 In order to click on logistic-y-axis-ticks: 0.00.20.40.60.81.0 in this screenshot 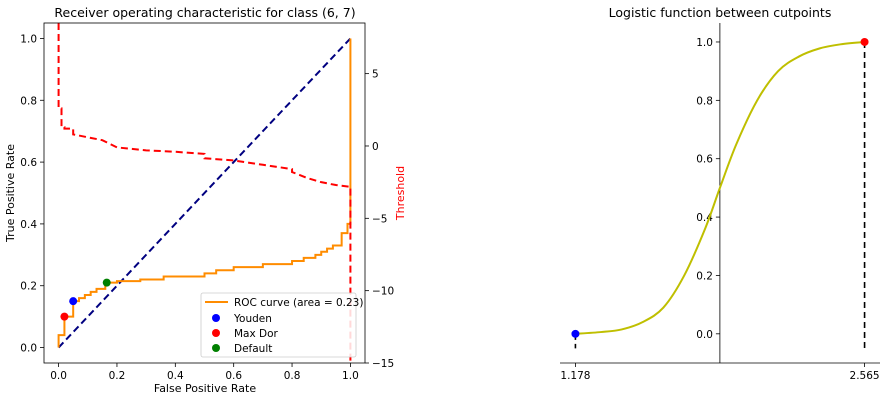, I will do `click(708, 189)`.